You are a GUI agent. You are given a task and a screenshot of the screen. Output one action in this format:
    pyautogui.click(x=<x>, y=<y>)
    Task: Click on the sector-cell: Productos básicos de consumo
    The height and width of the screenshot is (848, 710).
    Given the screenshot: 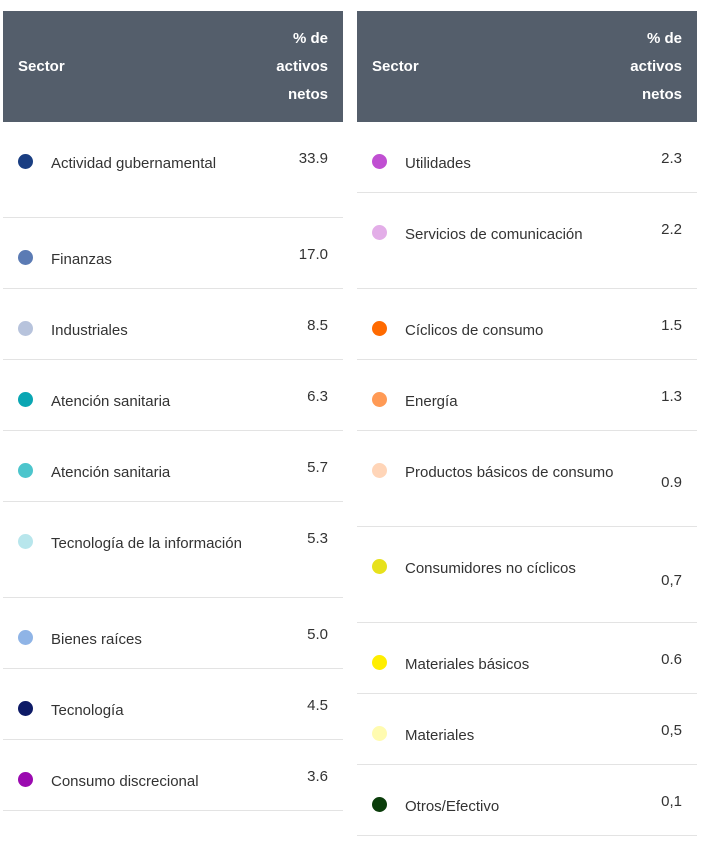 What is the action you would take?
    pyautogui.click(x=494, y=472)
    